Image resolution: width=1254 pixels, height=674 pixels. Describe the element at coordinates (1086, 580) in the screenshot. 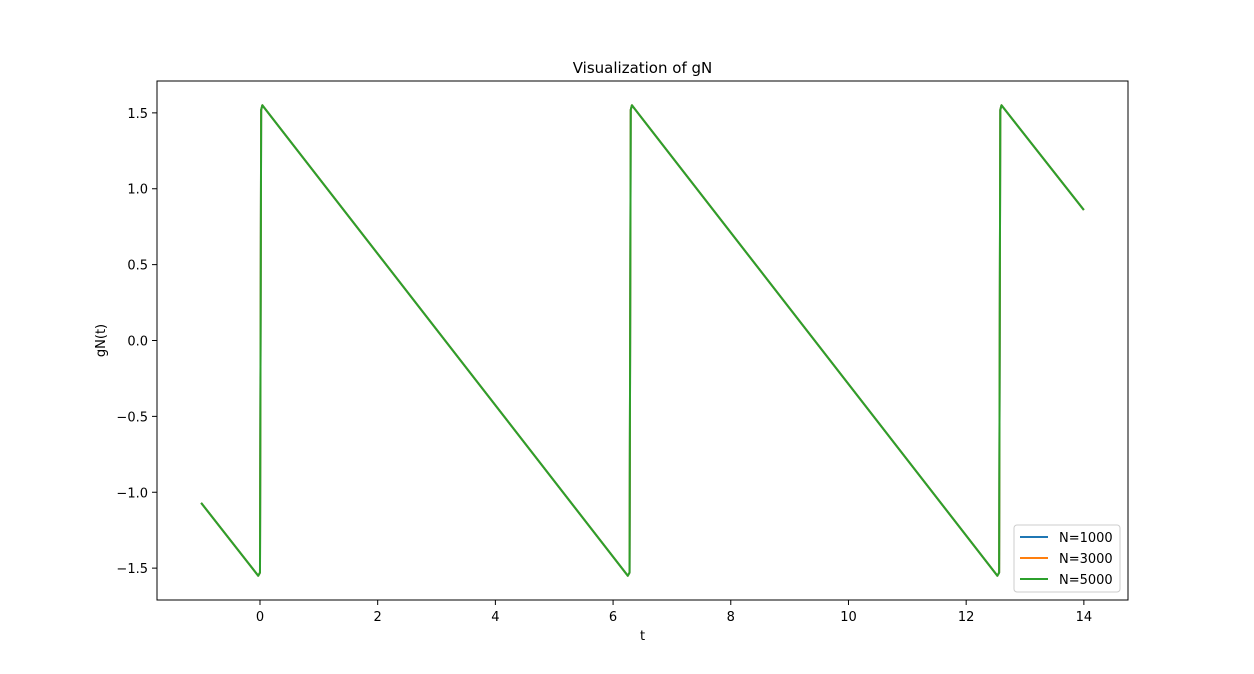

I see `legend-label-3: N=5000` at that location.